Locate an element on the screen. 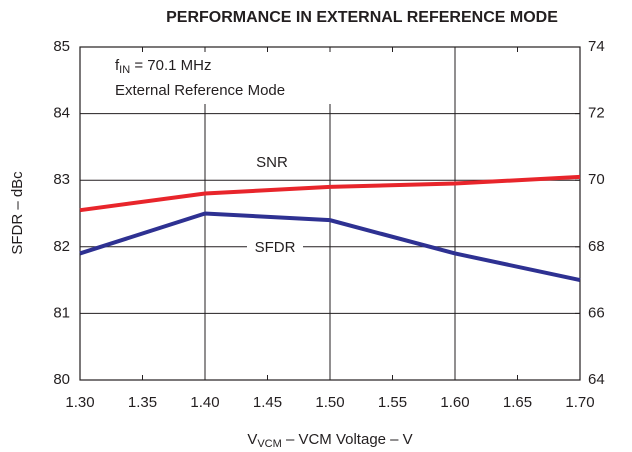 The width and height of the screenshot is (632, 452). series-label: SNR is located at coordinates (272, 162).